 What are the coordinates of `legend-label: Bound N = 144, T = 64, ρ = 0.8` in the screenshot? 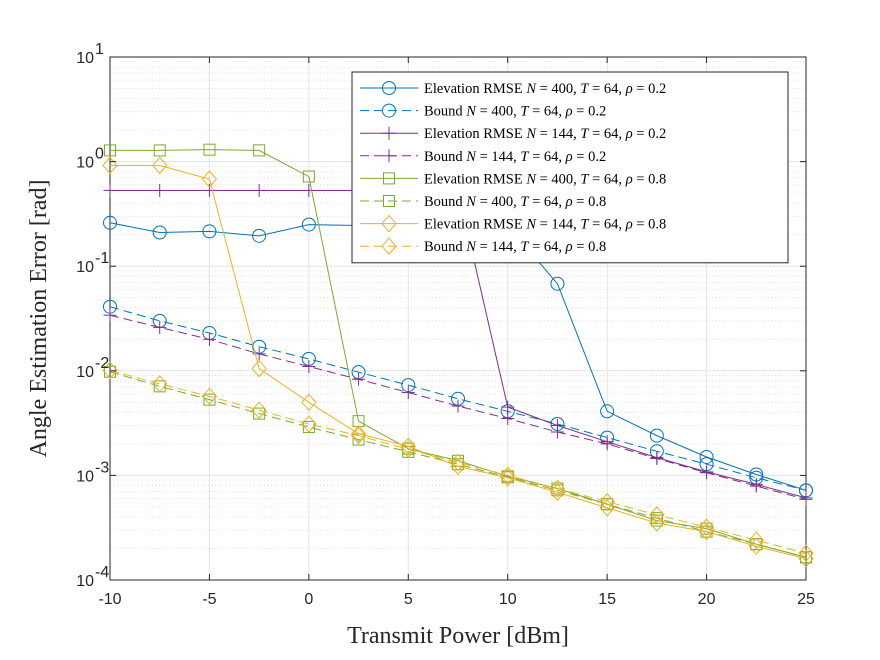 It's located at (515, 247).